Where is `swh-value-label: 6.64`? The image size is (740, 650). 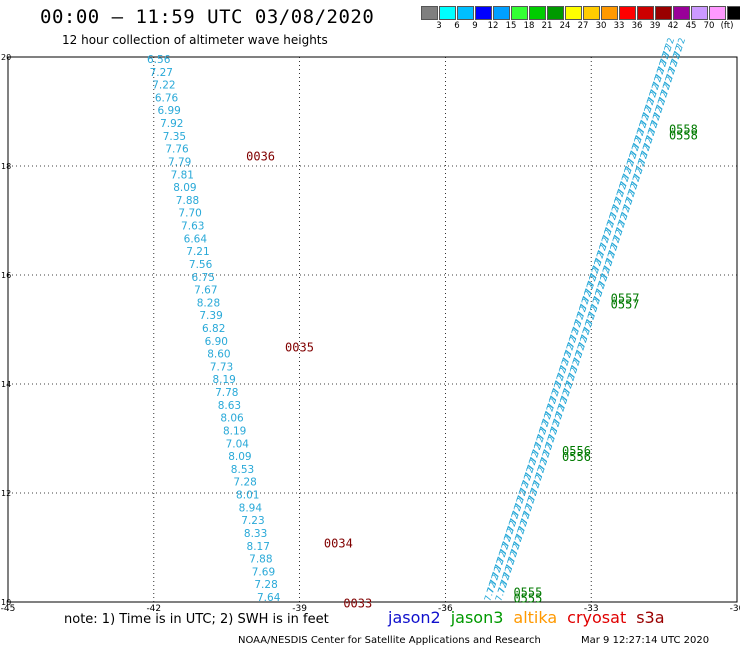 swh-value-label: 6.64 is located at coordinates (196, 239).